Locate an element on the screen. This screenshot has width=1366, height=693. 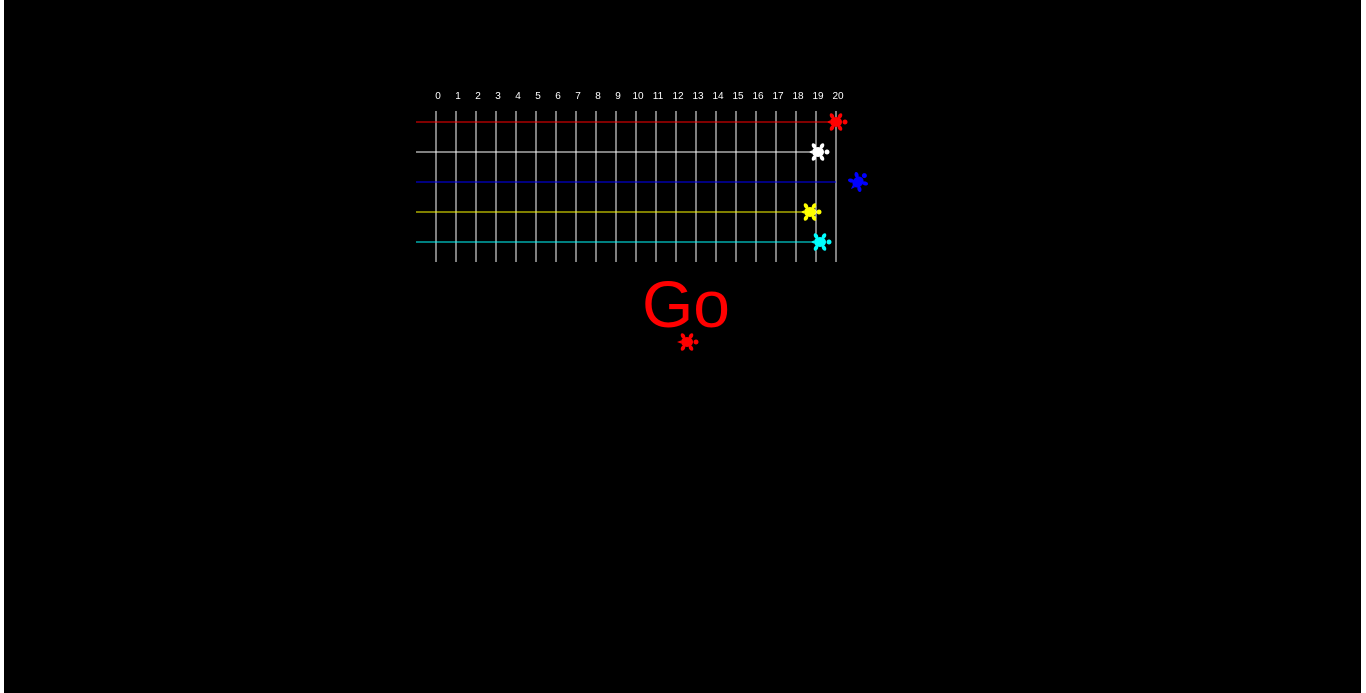
marker-label: 12 is located at coordinates (678, 96).